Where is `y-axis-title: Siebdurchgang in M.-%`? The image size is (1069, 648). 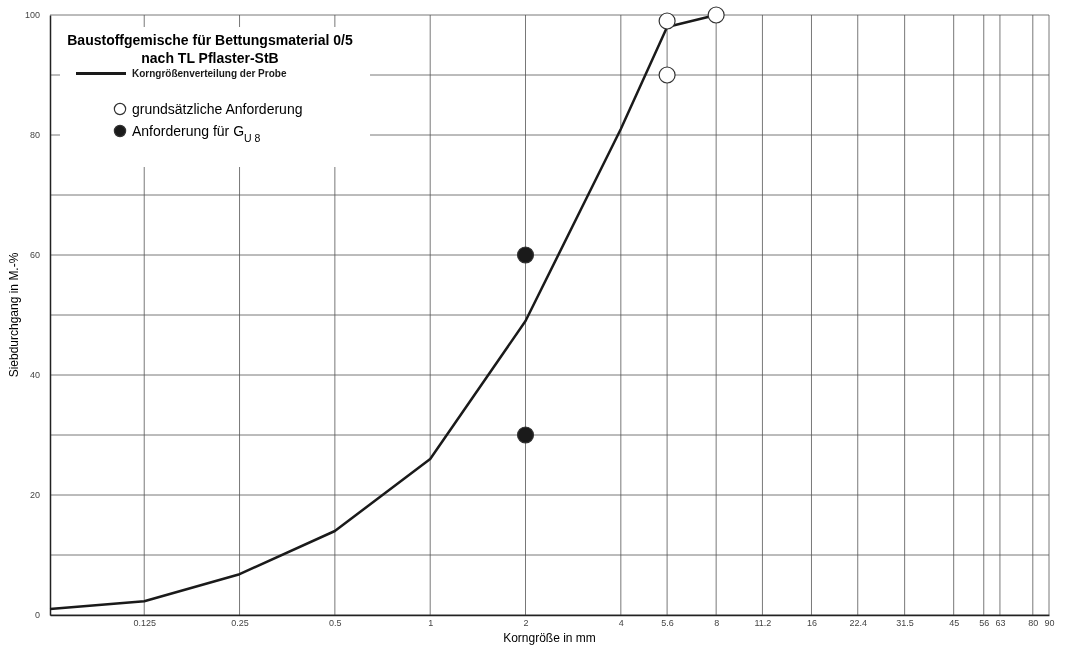 y-axis-title: Siebdurchgang in M.-% is located at coordinates (14, 315).